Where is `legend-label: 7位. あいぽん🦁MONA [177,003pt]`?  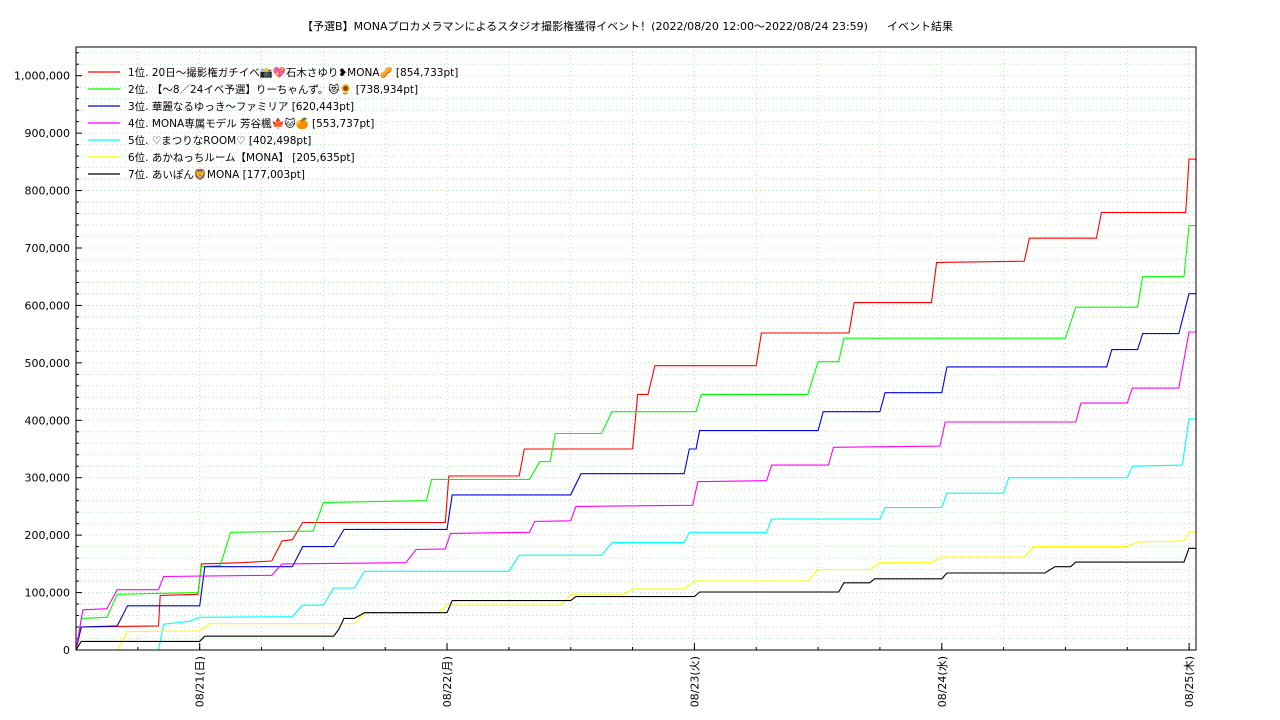 legend-label: 7位. あいぽん🦁MONA [177,003pt] is located at coordinates (216, 174).